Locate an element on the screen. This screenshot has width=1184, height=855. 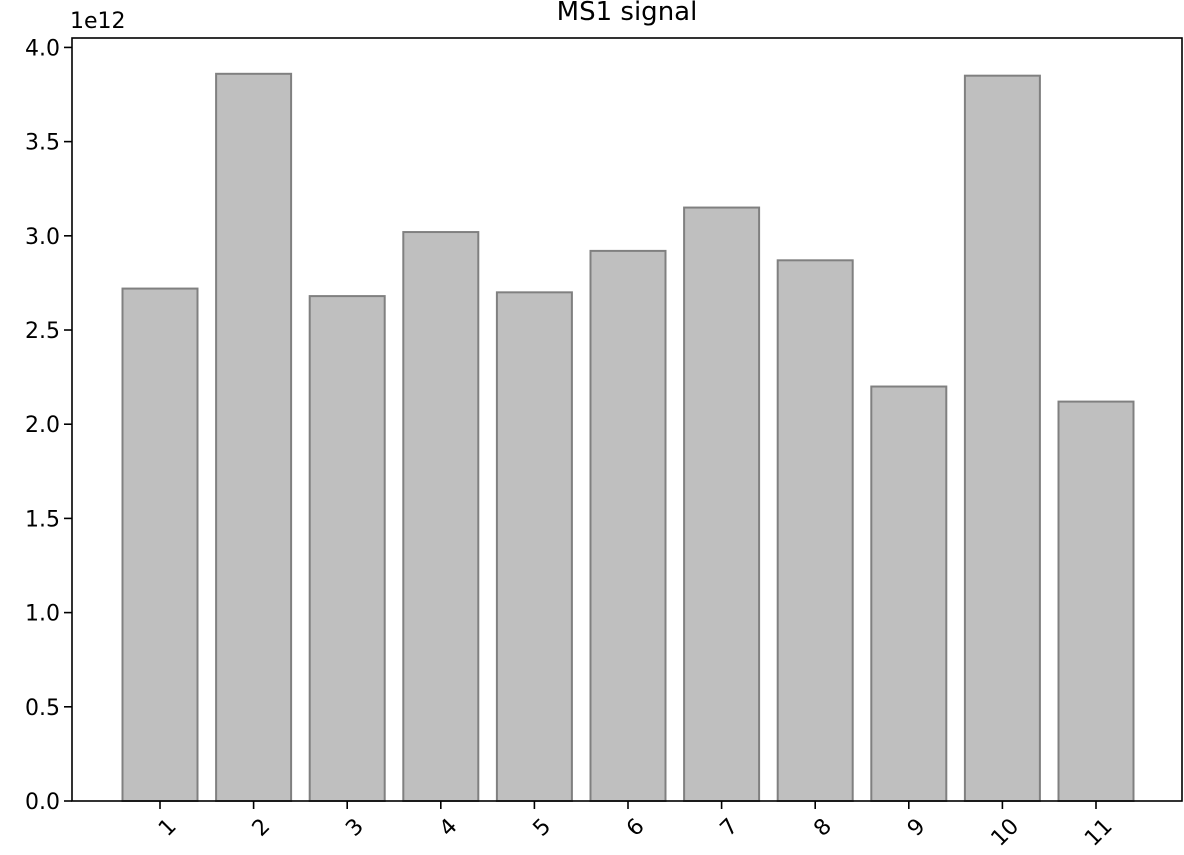
y-tick-label: 0.0 is located at coordinates (42, 802).